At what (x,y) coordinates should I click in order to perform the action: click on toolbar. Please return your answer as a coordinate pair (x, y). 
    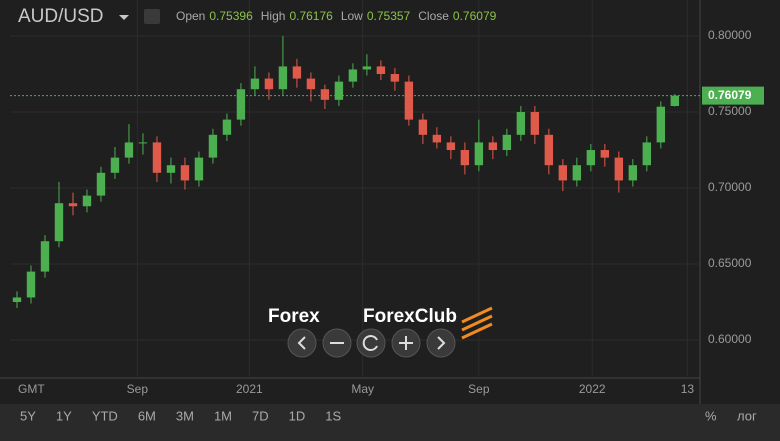
    Looking at the image, I should click on (390, 422).